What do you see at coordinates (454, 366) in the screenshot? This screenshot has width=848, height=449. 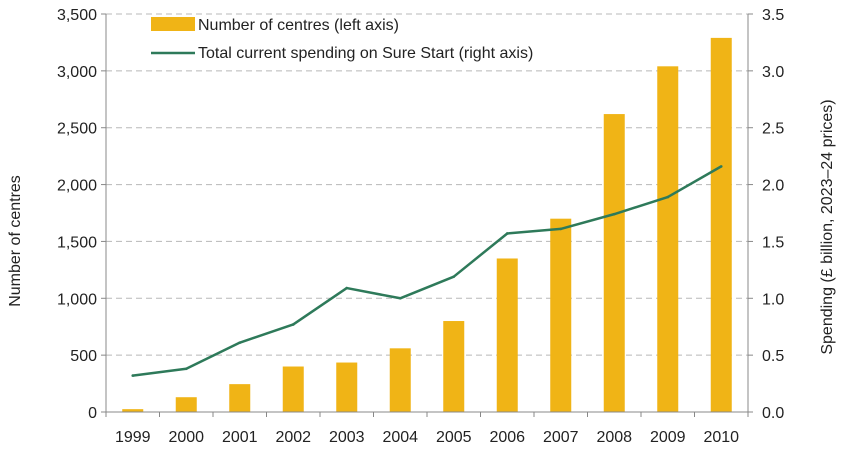 I see `bar-2005` at bounding box center [454, 366].